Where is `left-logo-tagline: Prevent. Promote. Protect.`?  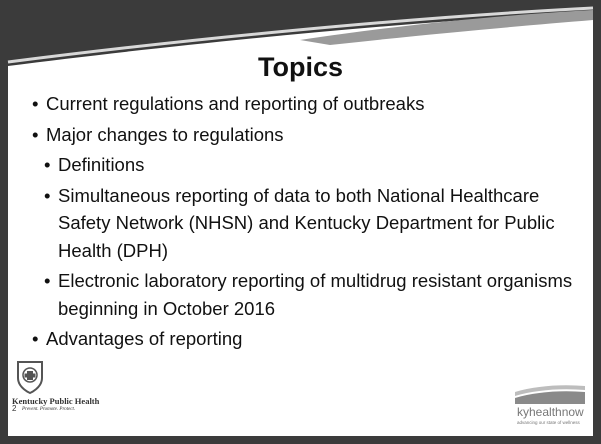
left-logo-tagline: Prevent. Promote. Protect. is located at coordinates (49, 409).